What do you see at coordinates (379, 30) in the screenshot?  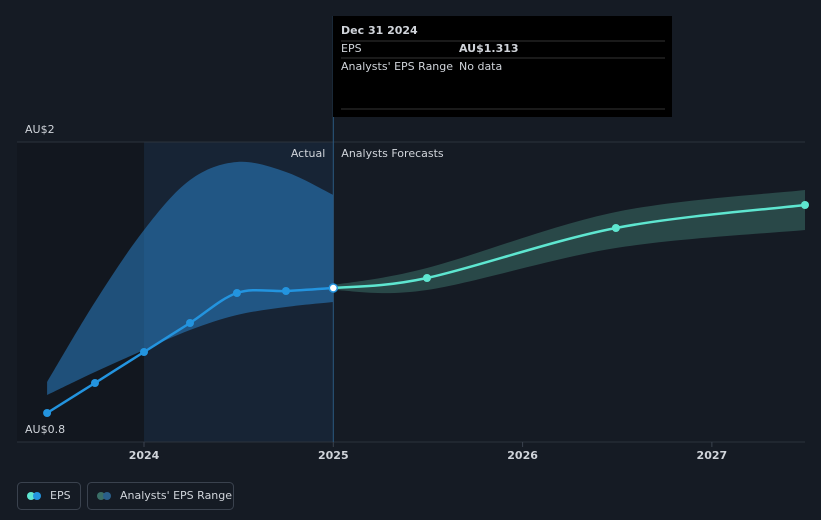 I see `tooltip-date: Dec 31 2024` at bounding box center [379, 30].